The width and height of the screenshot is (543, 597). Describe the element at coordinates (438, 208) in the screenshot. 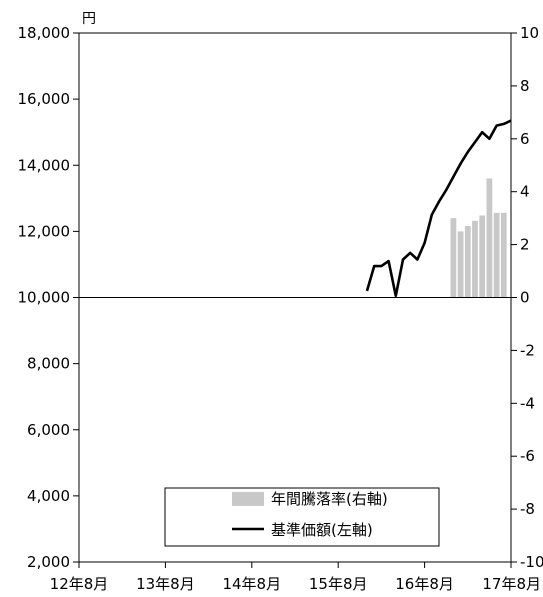

I see `price-line` at that location.